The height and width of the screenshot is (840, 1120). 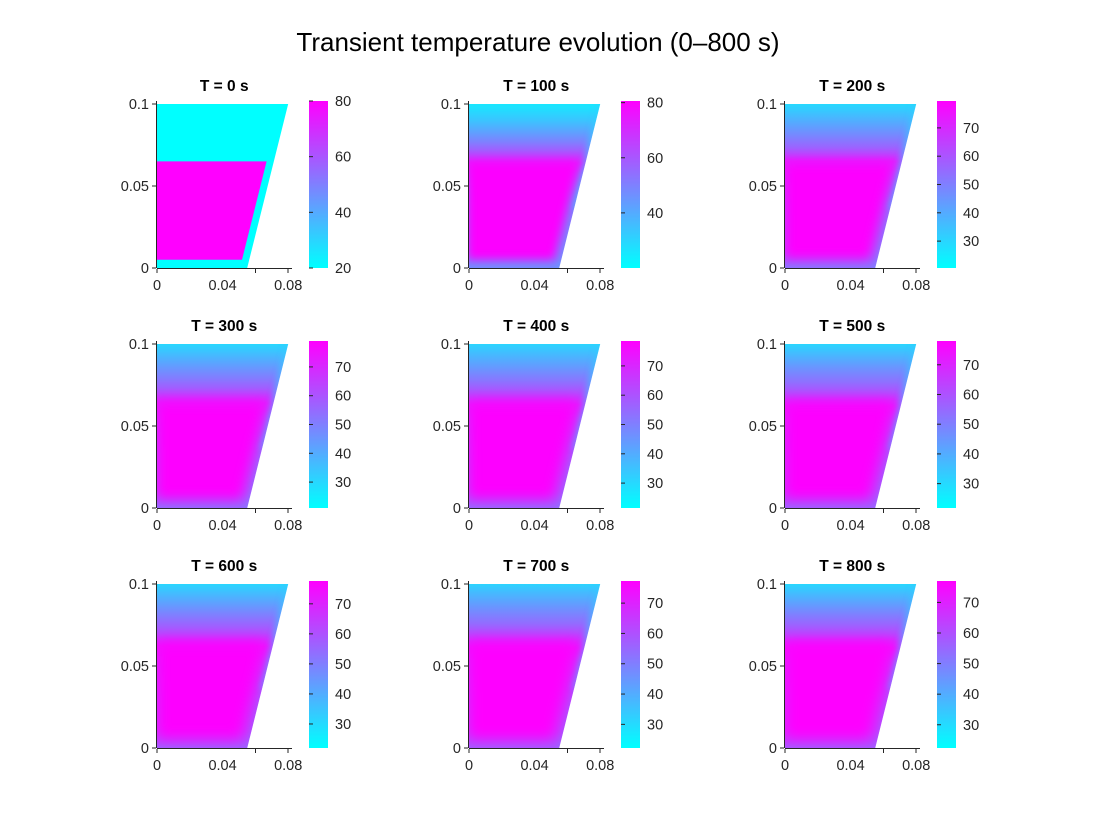 What do you see at coordinates (536, 86) in the screenshot?
I see `subplot-title: T = 100 s` at bounding box center [536, 86].